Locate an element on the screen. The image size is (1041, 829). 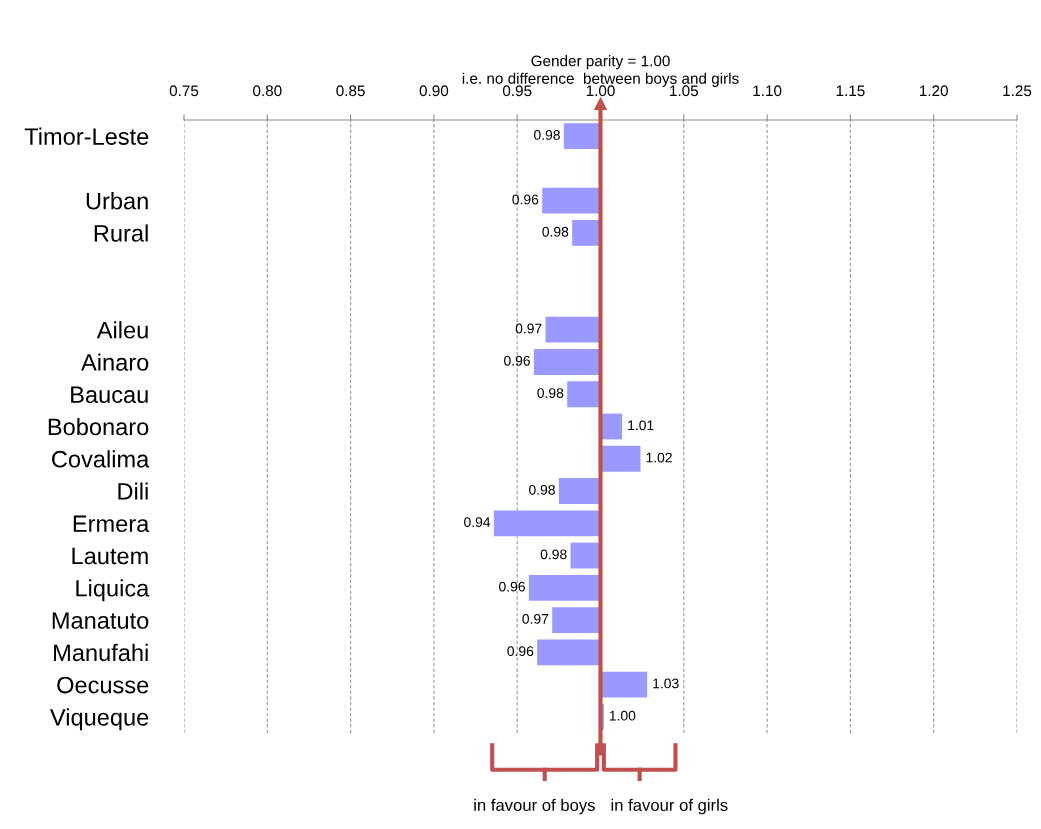
x-tick-label: 1.15 is located at coordinates (850, 91).